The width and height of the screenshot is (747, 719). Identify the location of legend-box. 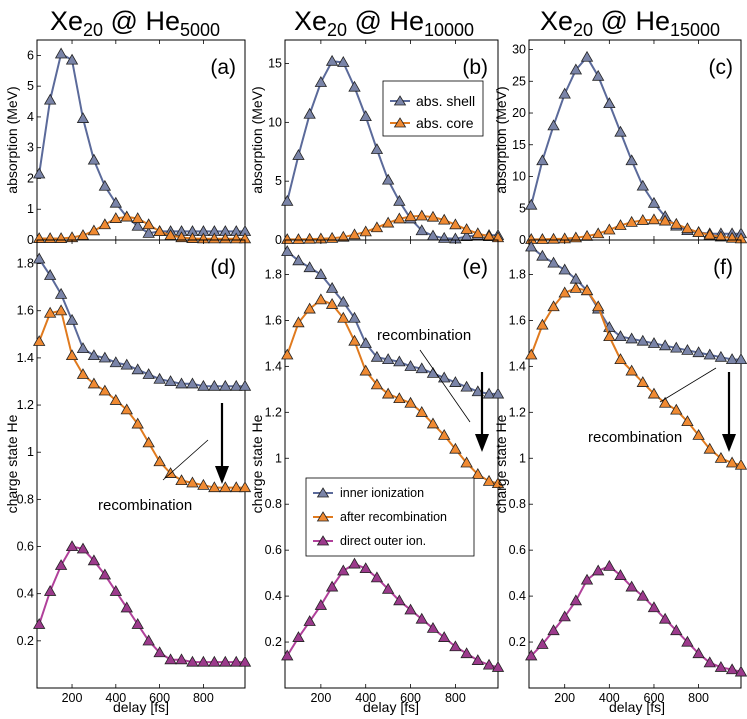
(390, 517).